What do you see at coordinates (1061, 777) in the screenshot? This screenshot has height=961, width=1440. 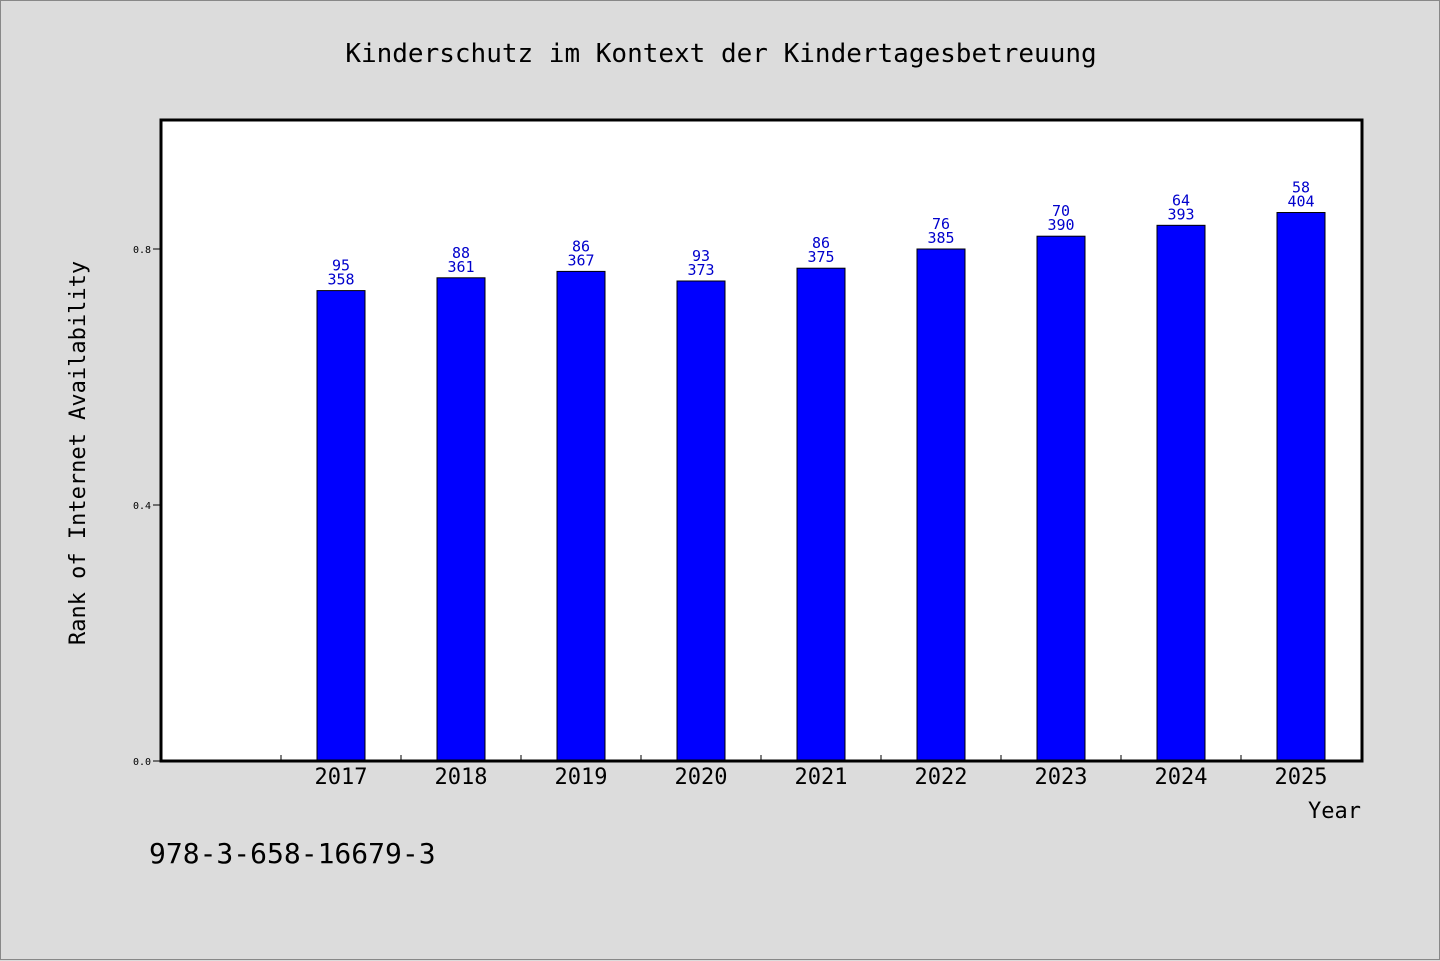 I see `x-category-label: 2023` at bounding box center [1061, 777].